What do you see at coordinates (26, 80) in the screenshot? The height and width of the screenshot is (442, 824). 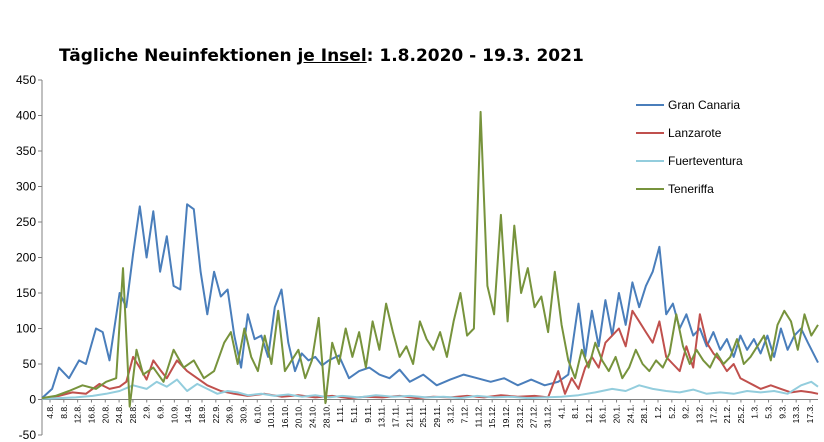 I see `y-tick-label: 450` at bounding box center [26, 80].